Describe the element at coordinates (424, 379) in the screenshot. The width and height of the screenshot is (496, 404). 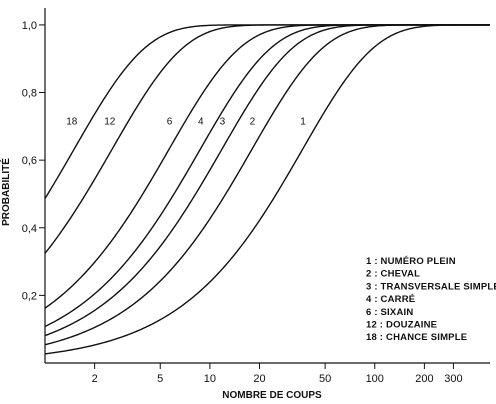
I see `x-tick-label: 200` at that location.